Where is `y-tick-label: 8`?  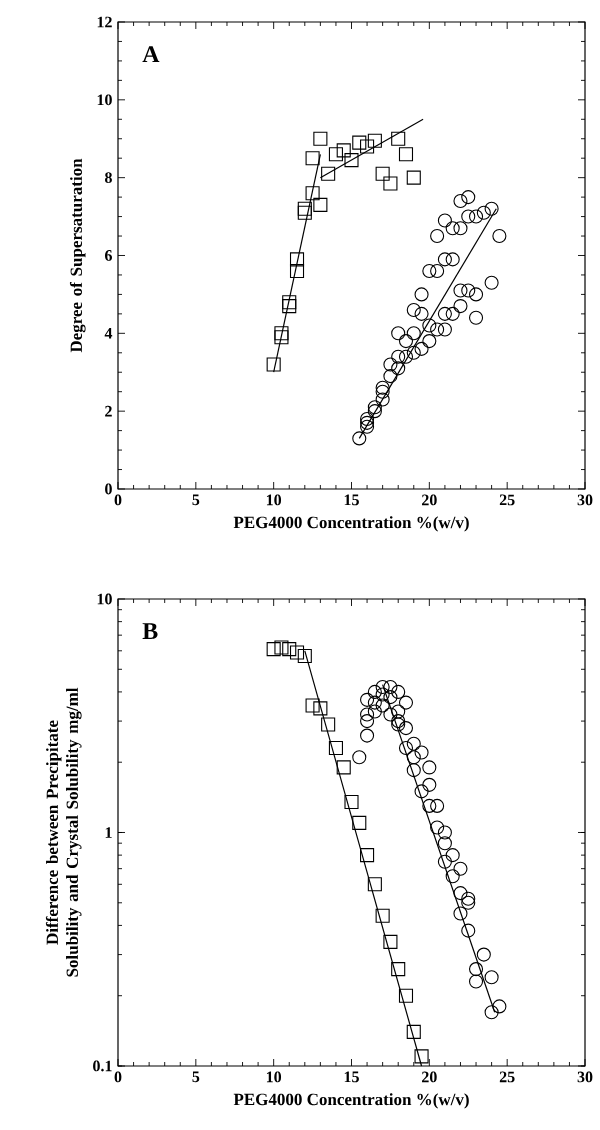 y-tick-label: 8 is located at coordinates (108, 178).